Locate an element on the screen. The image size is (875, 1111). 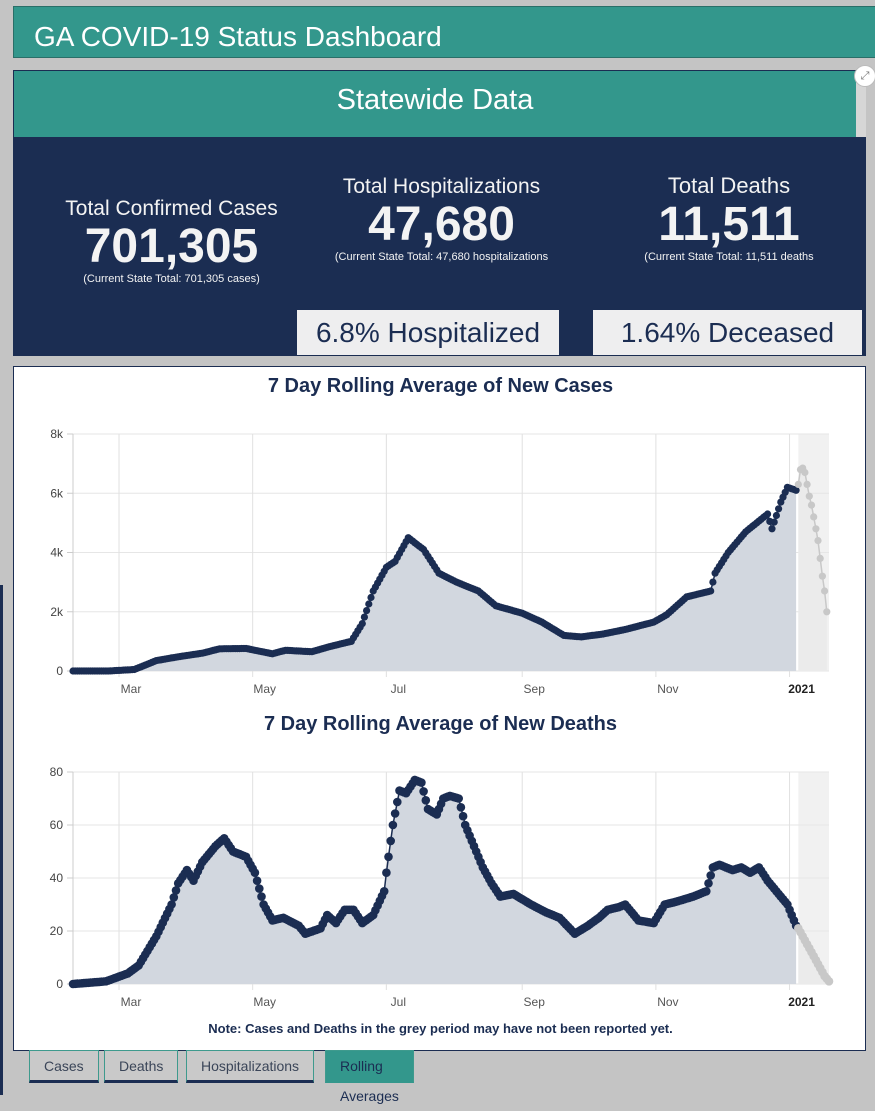
grey-period-area is located at coordinates (812, 569).